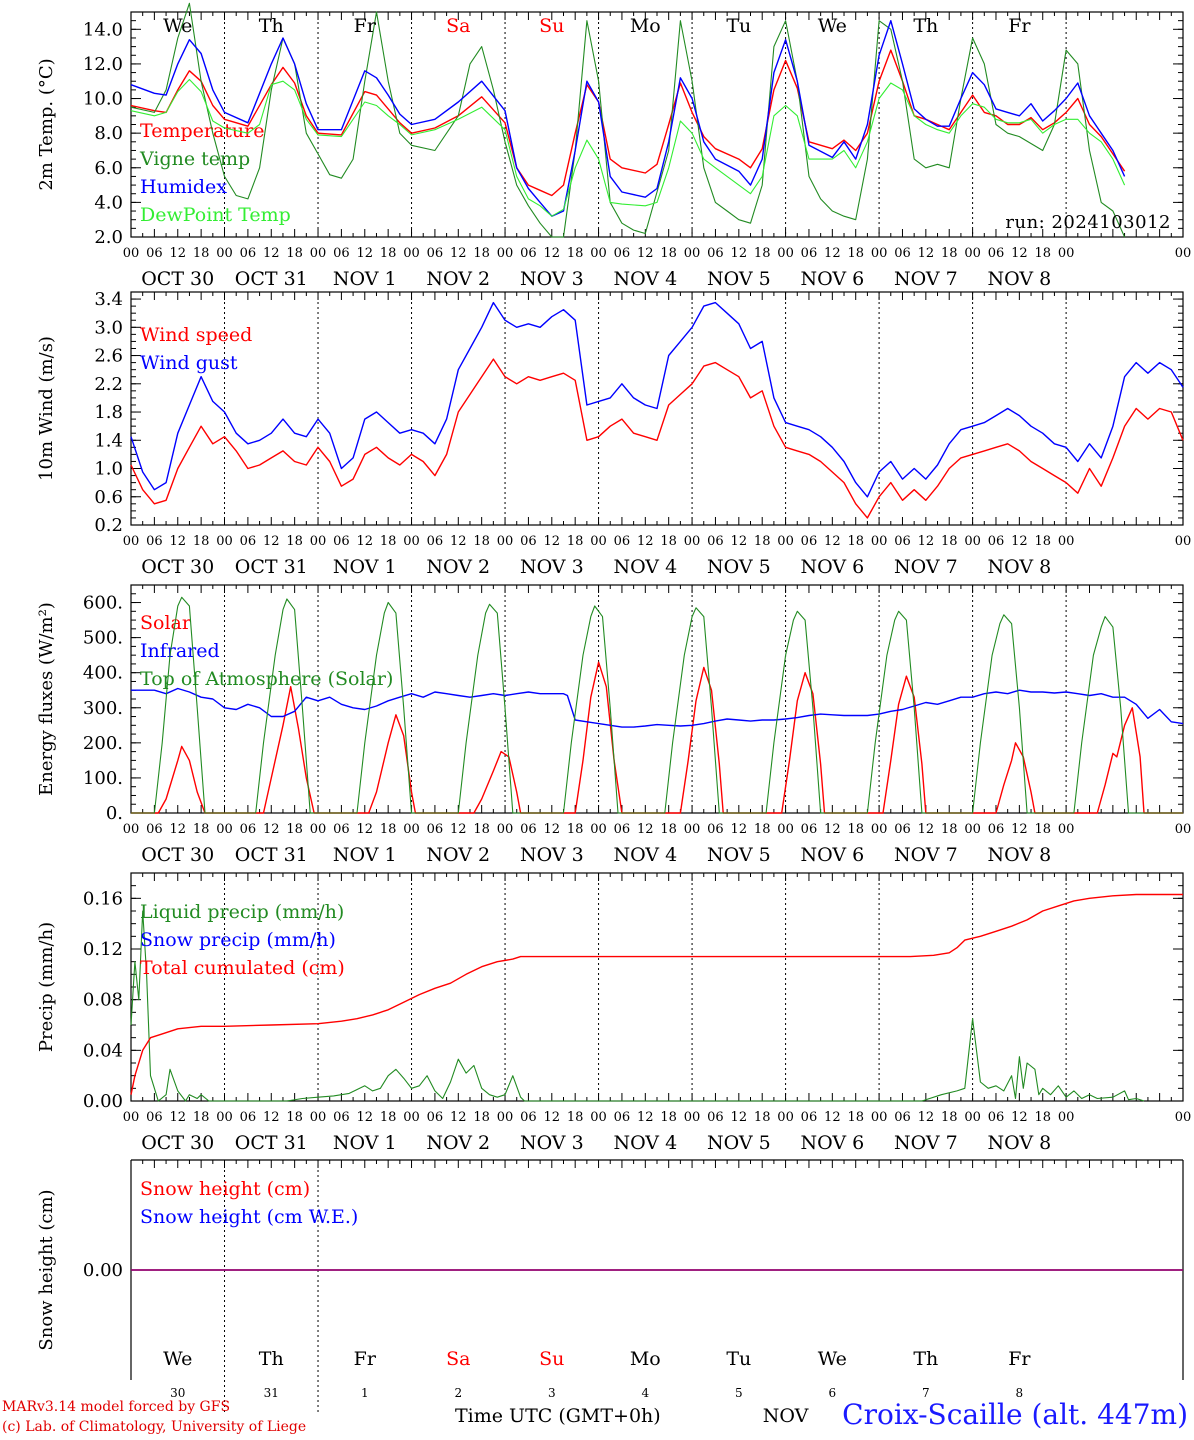  Describe the element at coordinates (108, 356) in the screenshot. I see `y-tick-label: 2.6` at that location.